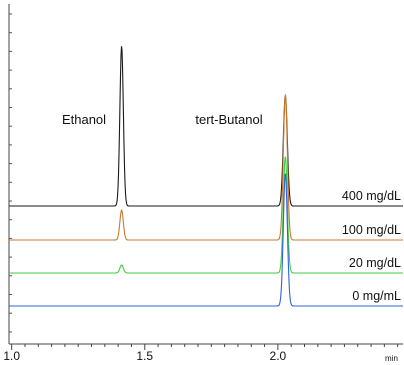 The width and height of the screenshot is (404, 365). I want to click on peak-label-tert-butanol: tert-Butanol, so click(228, 119).